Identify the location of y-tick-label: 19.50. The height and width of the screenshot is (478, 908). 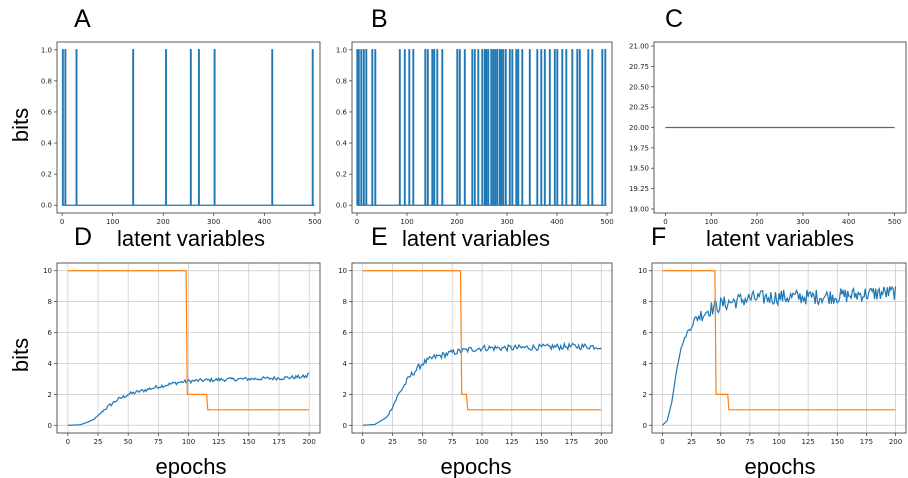
(639, 169).